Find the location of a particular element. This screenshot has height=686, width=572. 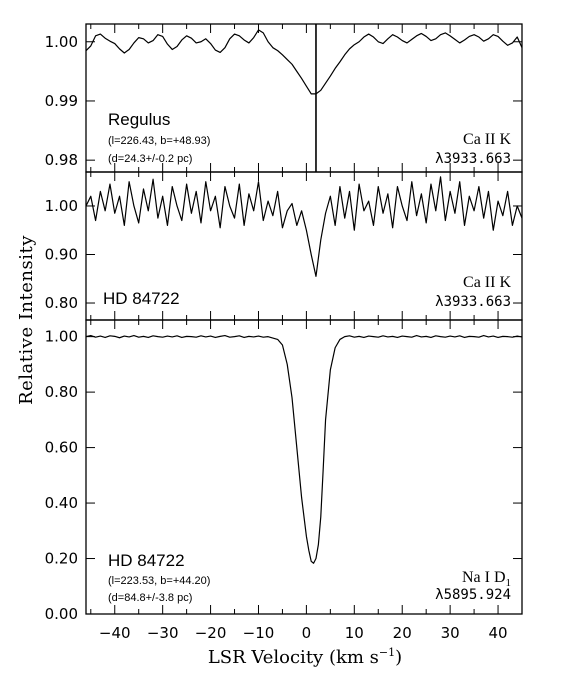

x-axis-label-sup: −1 is located at coordinates (387, 652).